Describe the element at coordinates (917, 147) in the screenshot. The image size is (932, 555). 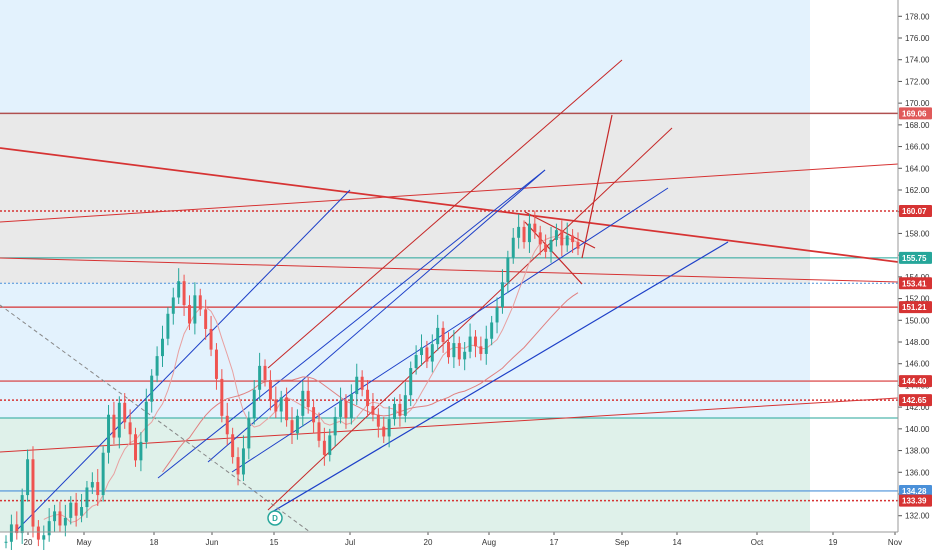
I see `price-tick-label: 166.00` at that location.